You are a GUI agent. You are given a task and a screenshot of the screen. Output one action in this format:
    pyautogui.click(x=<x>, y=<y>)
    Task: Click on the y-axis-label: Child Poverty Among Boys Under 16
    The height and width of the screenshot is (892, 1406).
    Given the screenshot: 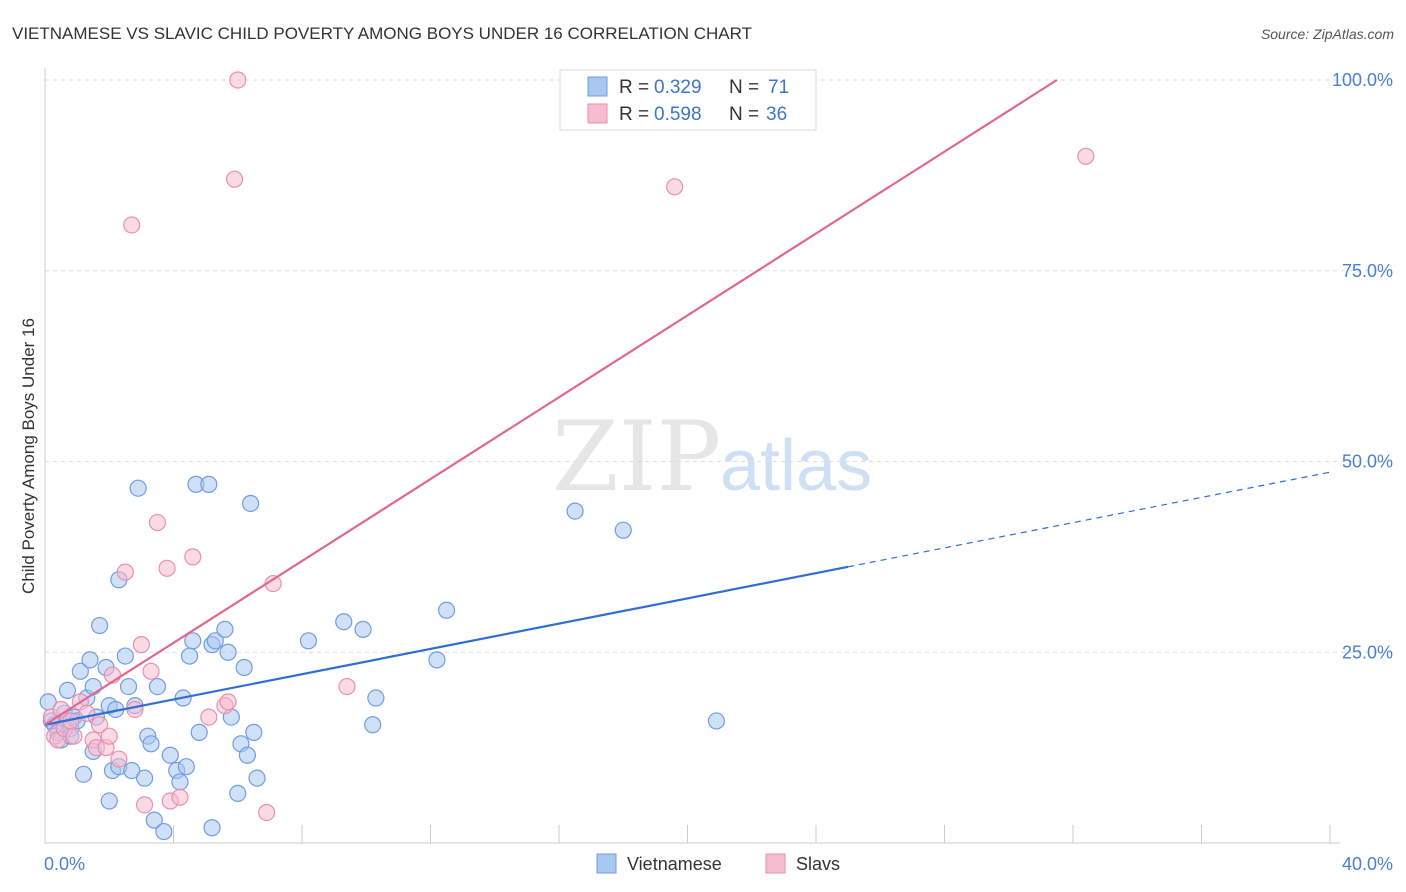 What is the action you would take?
    pyautogui.click(x=28, y=456)
    